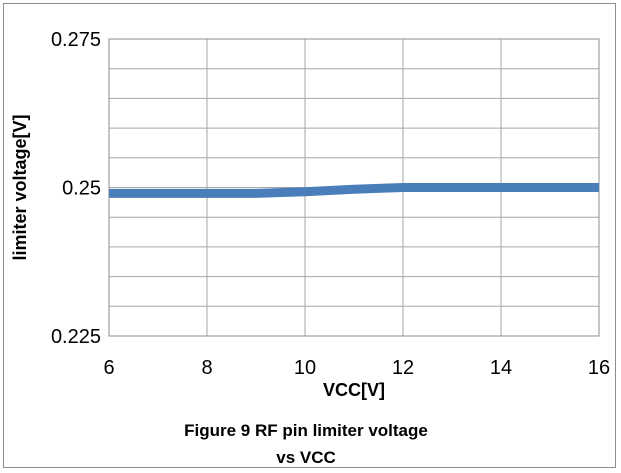  I want to click on series-layer, so click(354, 190).